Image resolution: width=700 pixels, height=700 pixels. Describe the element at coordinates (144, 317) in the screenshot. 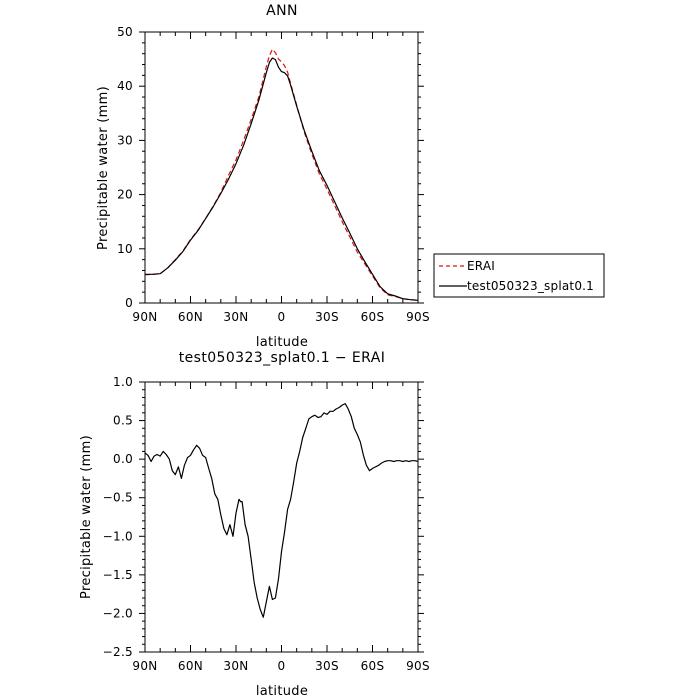

I see `top-xtick-label: 90N` at that location.